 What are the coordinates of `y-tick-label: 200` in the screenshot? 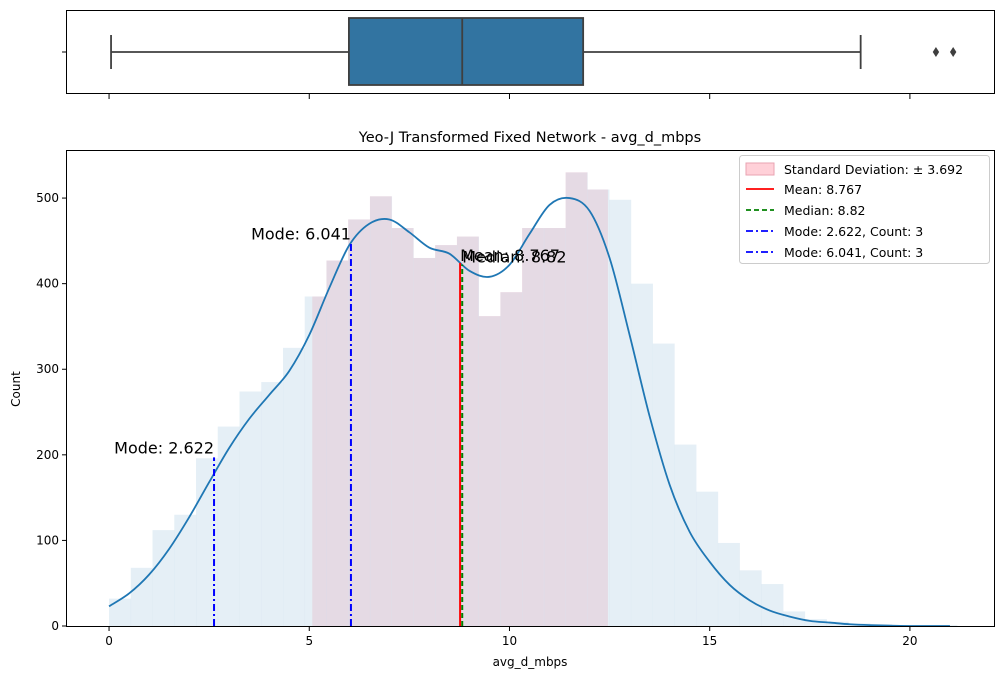 It's located at (47, 455).